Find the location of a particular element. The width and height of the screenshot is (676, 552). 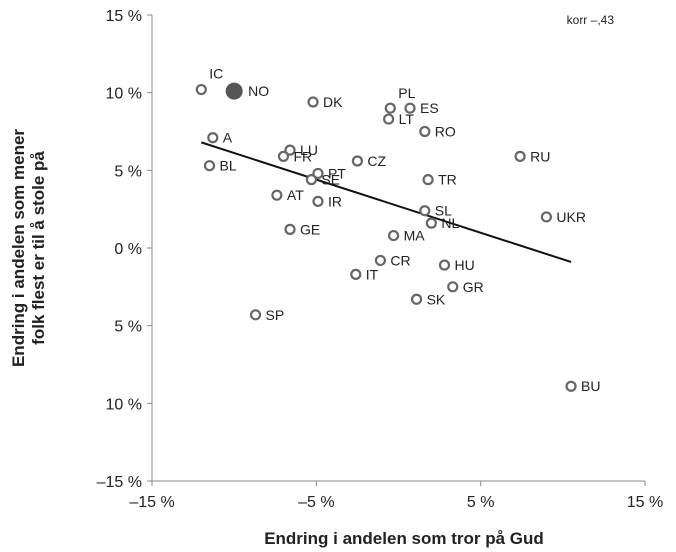

data-point-es is located at coordinates (410, 108).